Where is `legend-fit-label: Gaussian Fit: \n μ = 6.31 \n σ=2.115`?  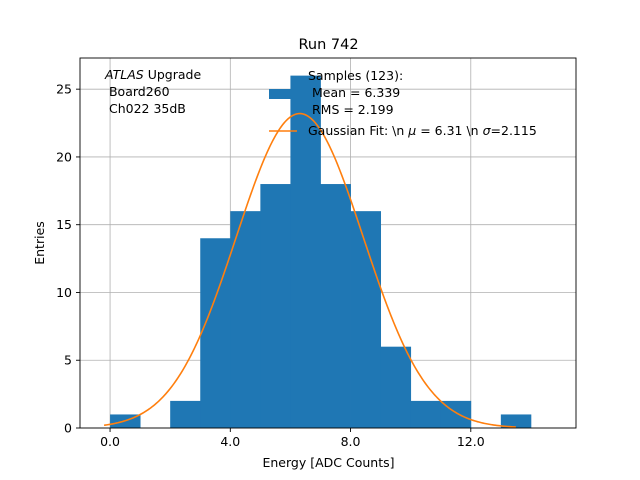
legend-fit-label: Gaussian Fit: \n μ = 6.31 \n σ=2.115 is located at coordinates (422, 130).